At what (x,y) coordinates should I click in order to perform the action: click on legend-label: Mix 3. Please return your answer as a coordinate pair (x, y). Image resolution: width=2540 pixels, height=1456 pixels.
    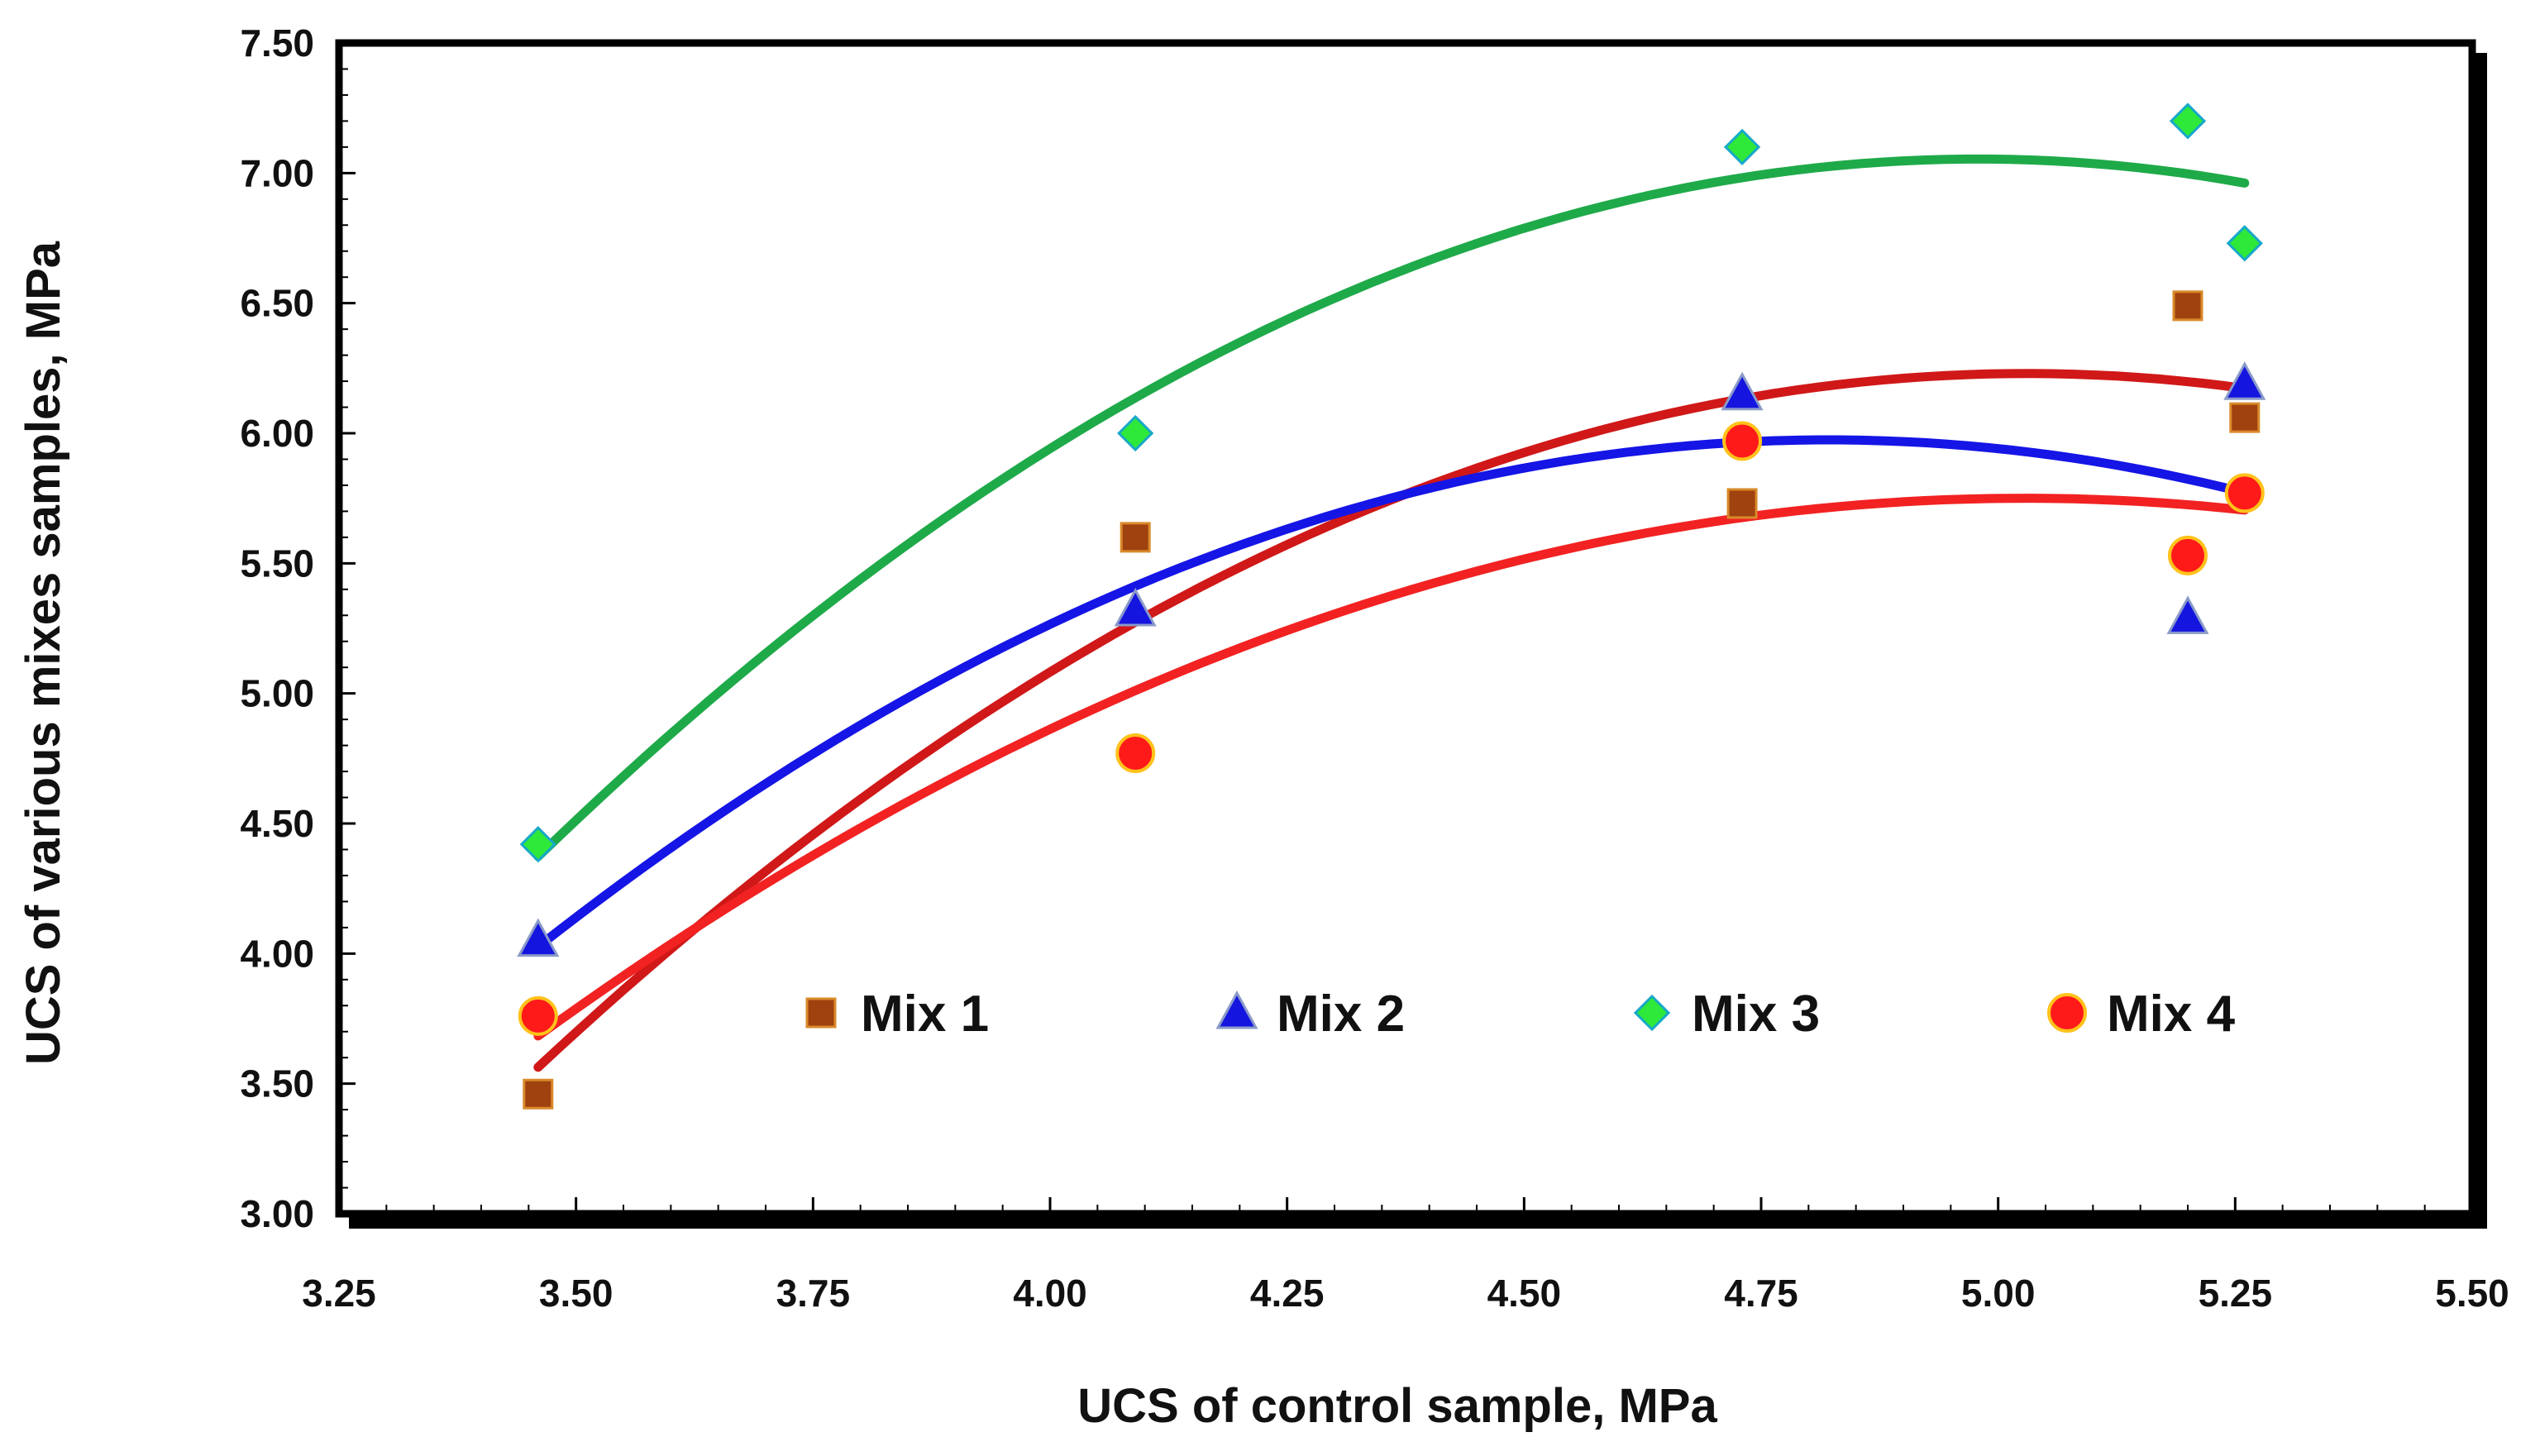
    Looking at the image, I should click on (1756, 1014).